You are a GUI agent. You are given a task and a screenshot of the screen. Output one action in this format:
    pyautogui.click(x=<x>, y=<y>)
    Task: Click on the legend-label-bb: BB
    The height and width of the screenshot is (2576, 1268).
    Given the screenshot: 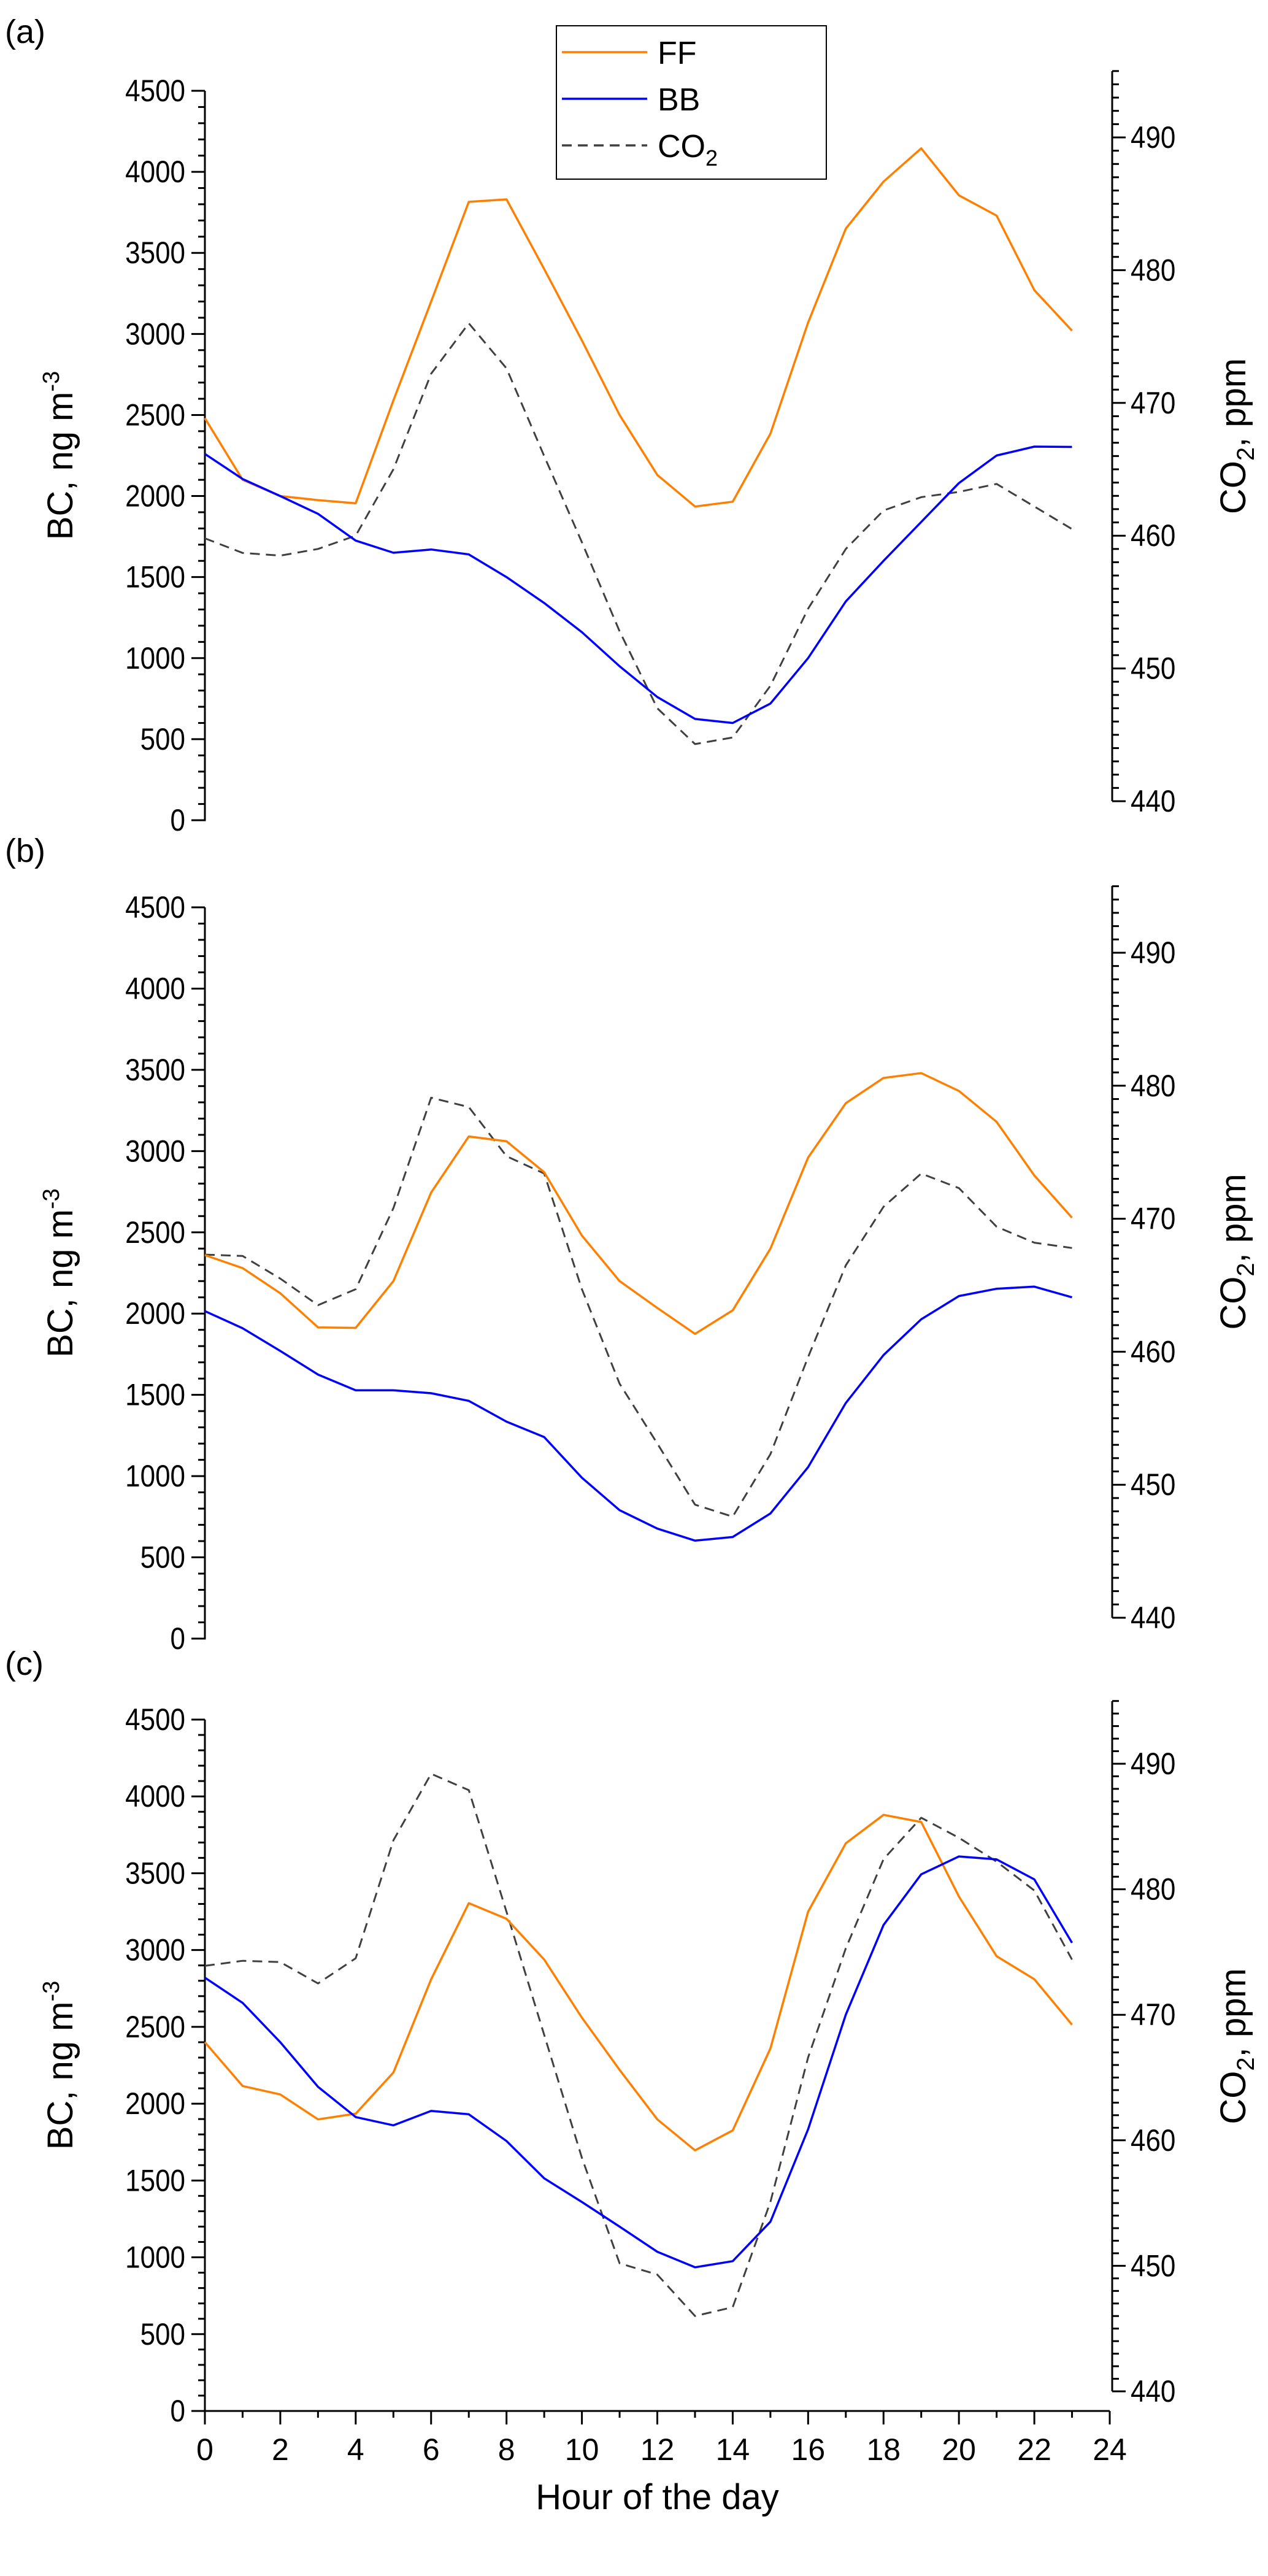 What is the action you would take?
    pyautogui.click(x=679, y=100)
    